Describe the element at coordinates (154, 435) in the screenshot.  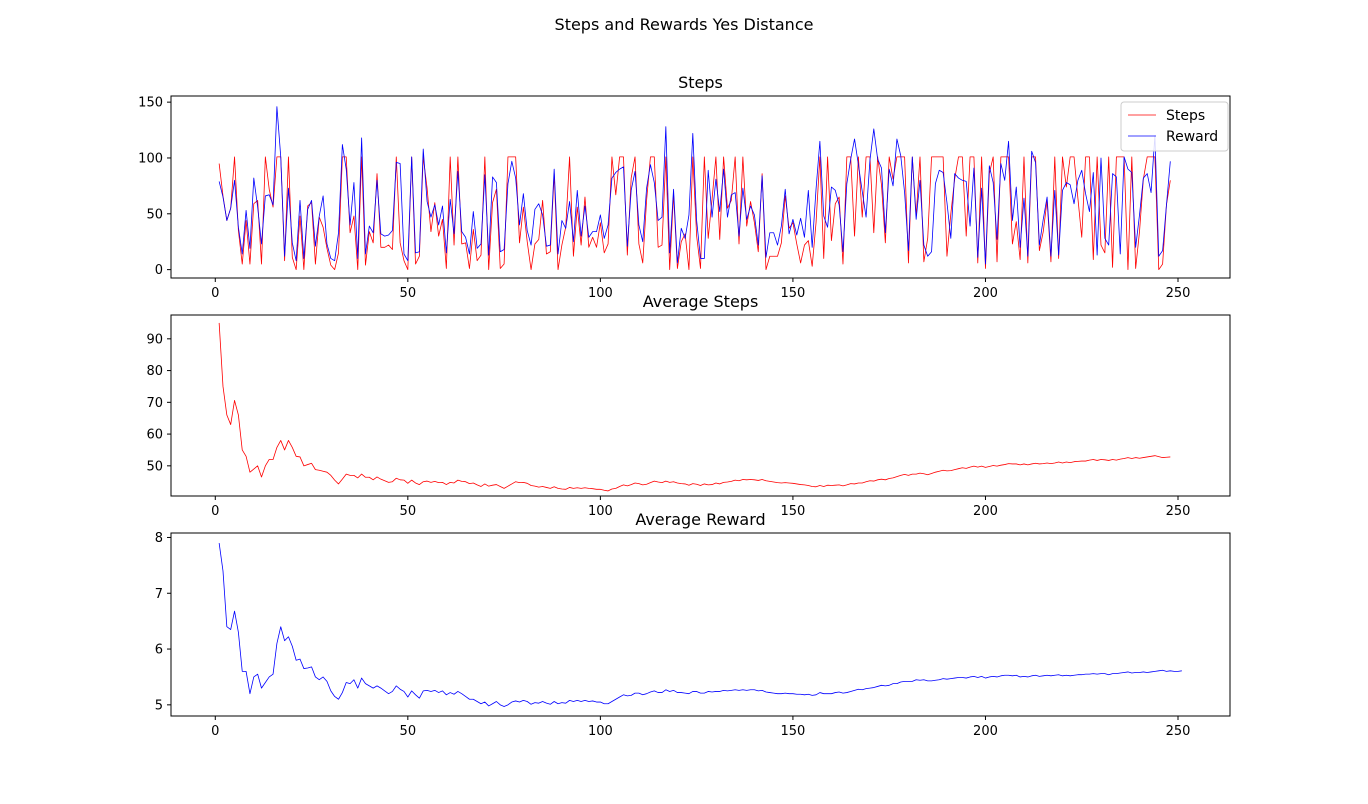
I see `y-tick-label: 60` at that location.